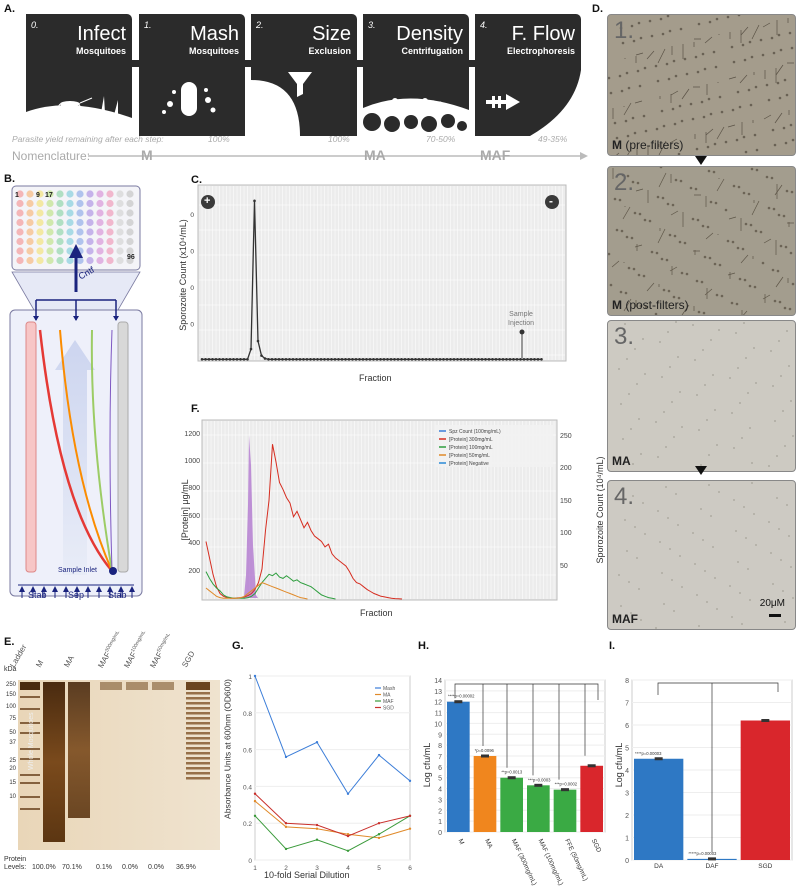 The height and width of the screenshot is (891, 799). What do you see at coordinates (416, 117) in the screenshot?
I see `bubbles-icon` at bounding box center [416, 117].